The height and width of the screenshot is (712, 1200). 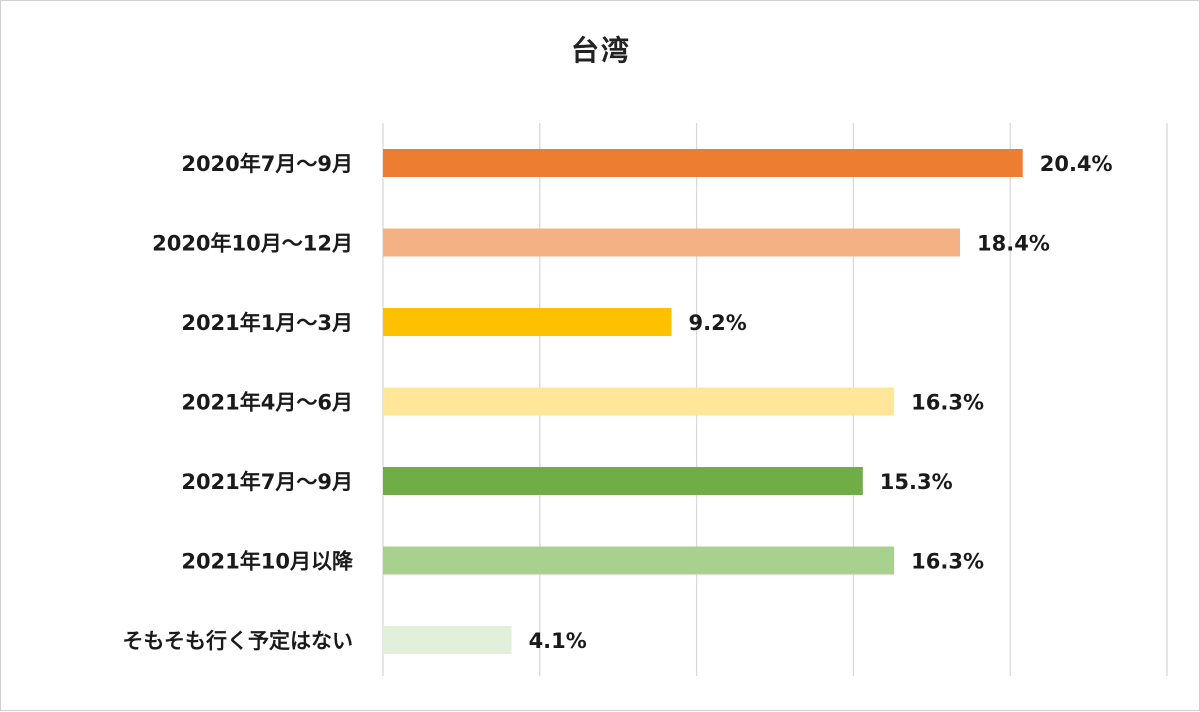 I want to click on value-label-0: 20.4%, so click(x=1076, y=164).